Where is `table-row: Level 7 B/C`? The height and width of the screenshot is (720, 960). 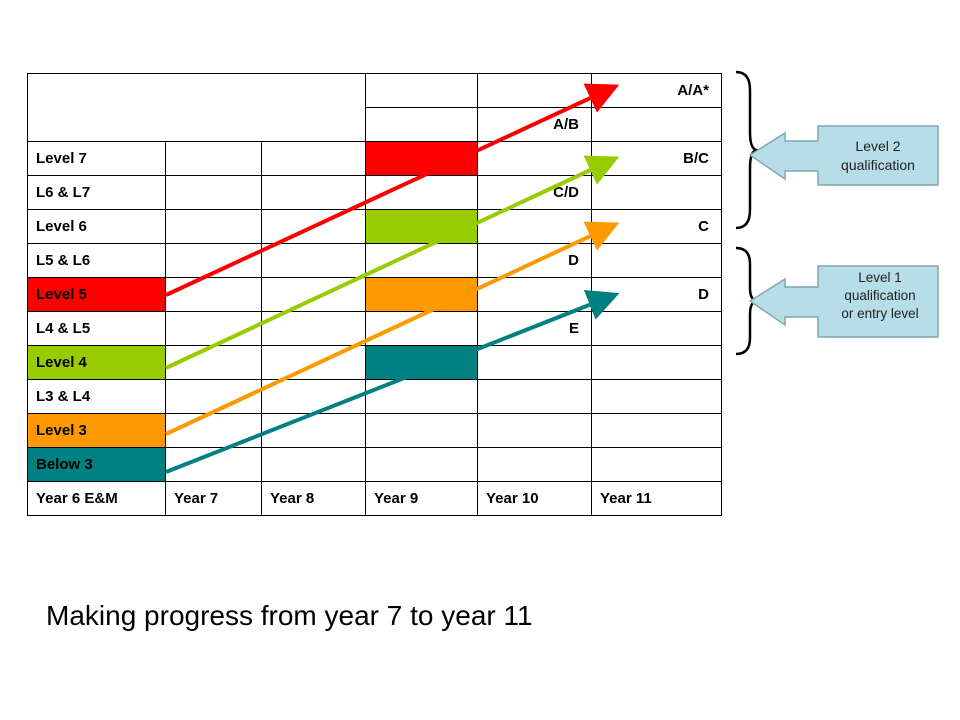 table-row: Level 7 B/C is located at coordinates (374, 158).